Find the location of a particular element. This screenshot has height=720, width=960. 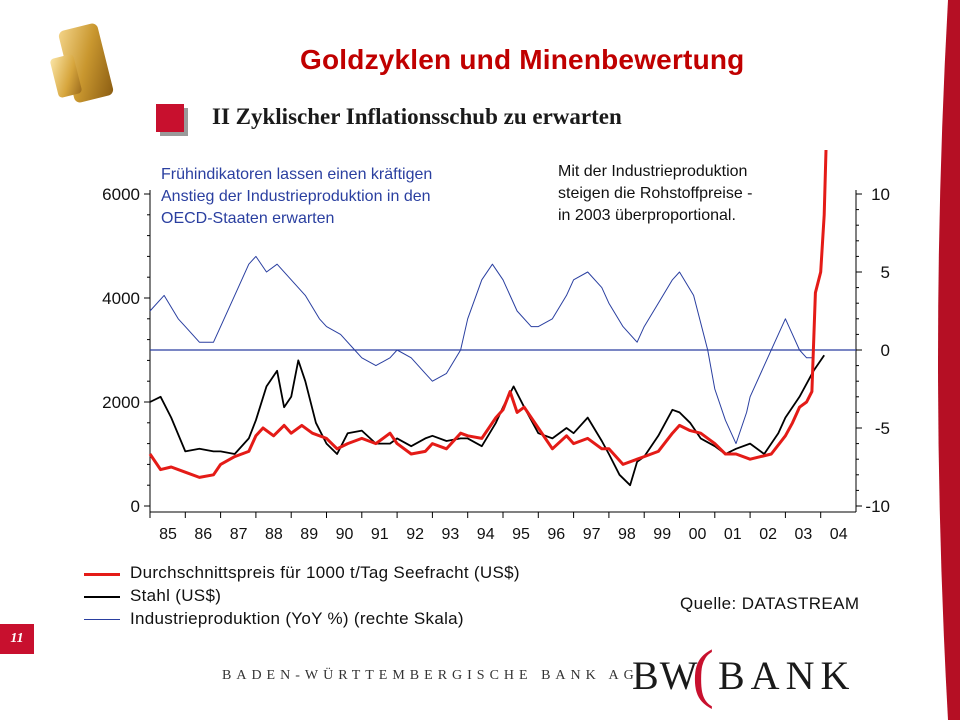

x-tick-label: 91 is located at coordinates (380, 534).